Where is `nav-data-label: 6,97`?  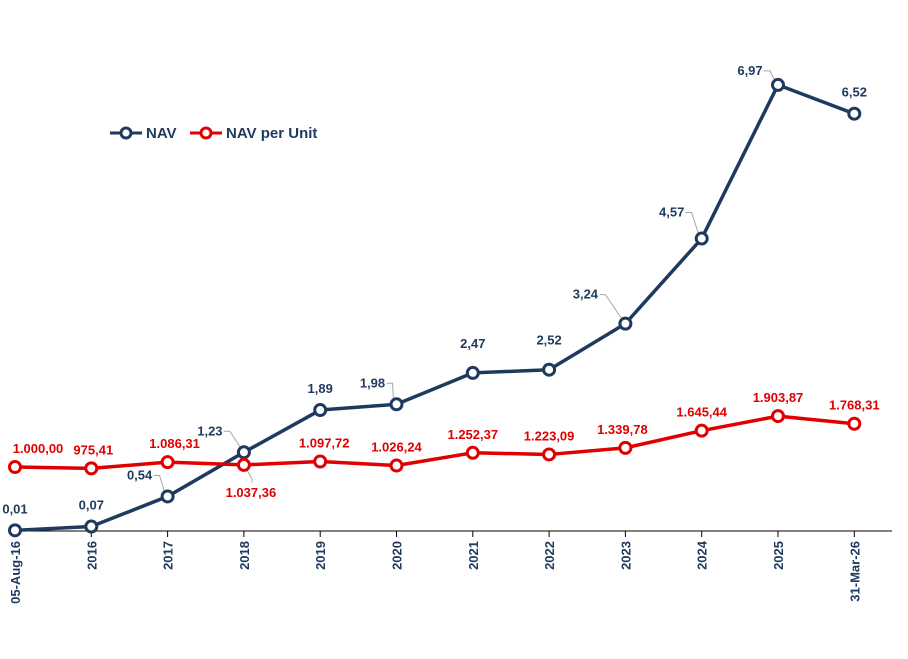 nav-data-label: 6,97 is located at coordinates (749, 70).